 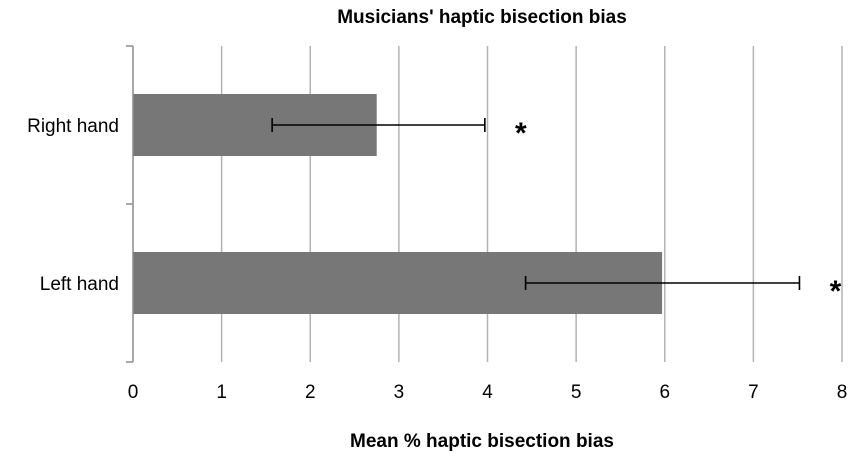 What do you see at coordinates (482, 17) in the screenshot?
I see `chart-title: Musicians' haptic bisection bias` at bounding box center [482, 17].